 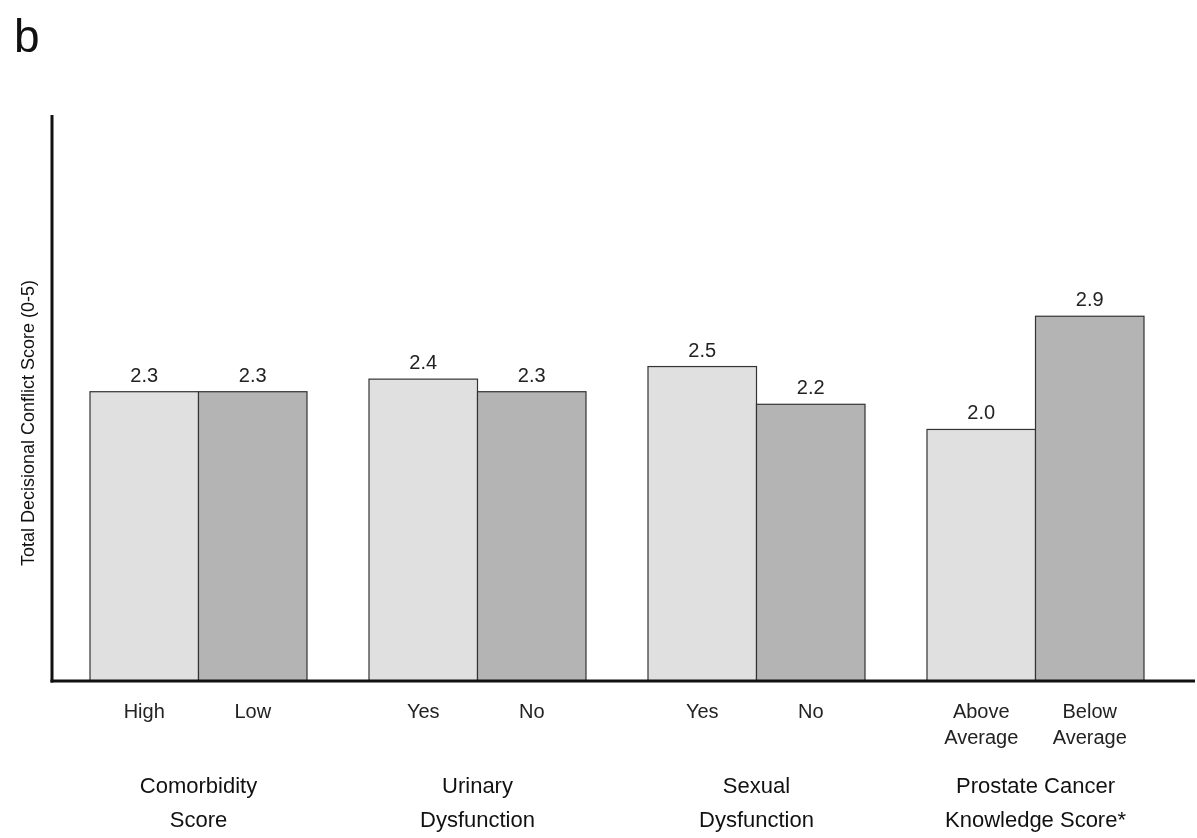 I want to click on data-label: 2.4, so click(x=423, y=362).